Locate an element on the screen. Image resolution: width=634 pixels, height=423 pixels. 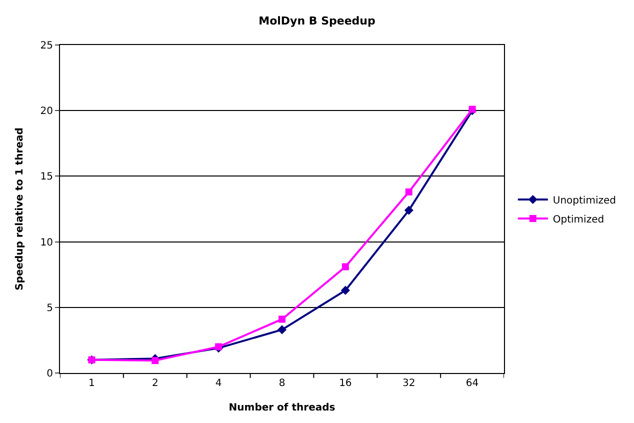
y-tick-label: 0 is located at coordinates (49, 374).